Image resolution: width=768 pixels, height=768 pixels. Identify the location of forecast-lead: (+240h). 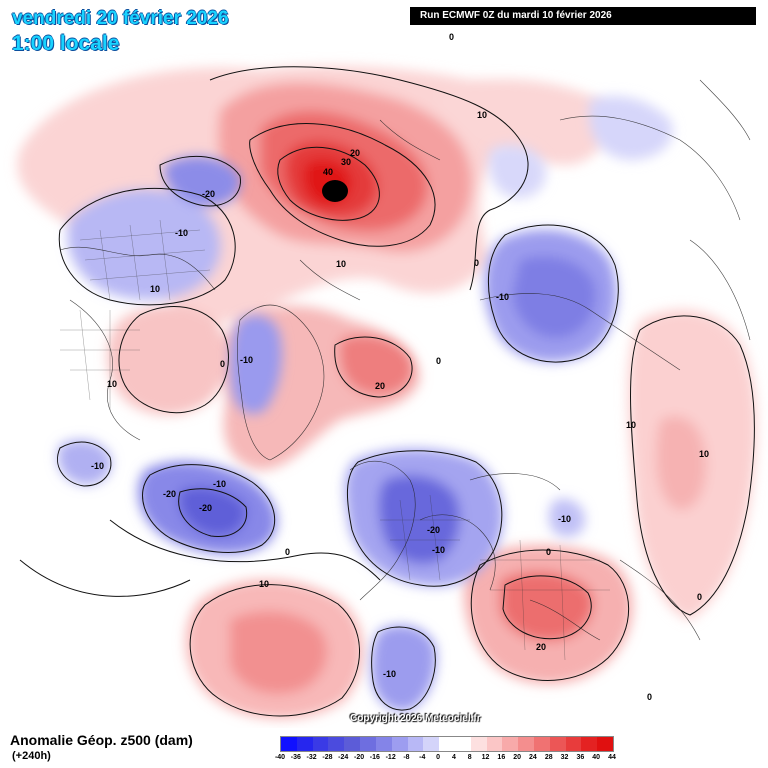
(31, 756).